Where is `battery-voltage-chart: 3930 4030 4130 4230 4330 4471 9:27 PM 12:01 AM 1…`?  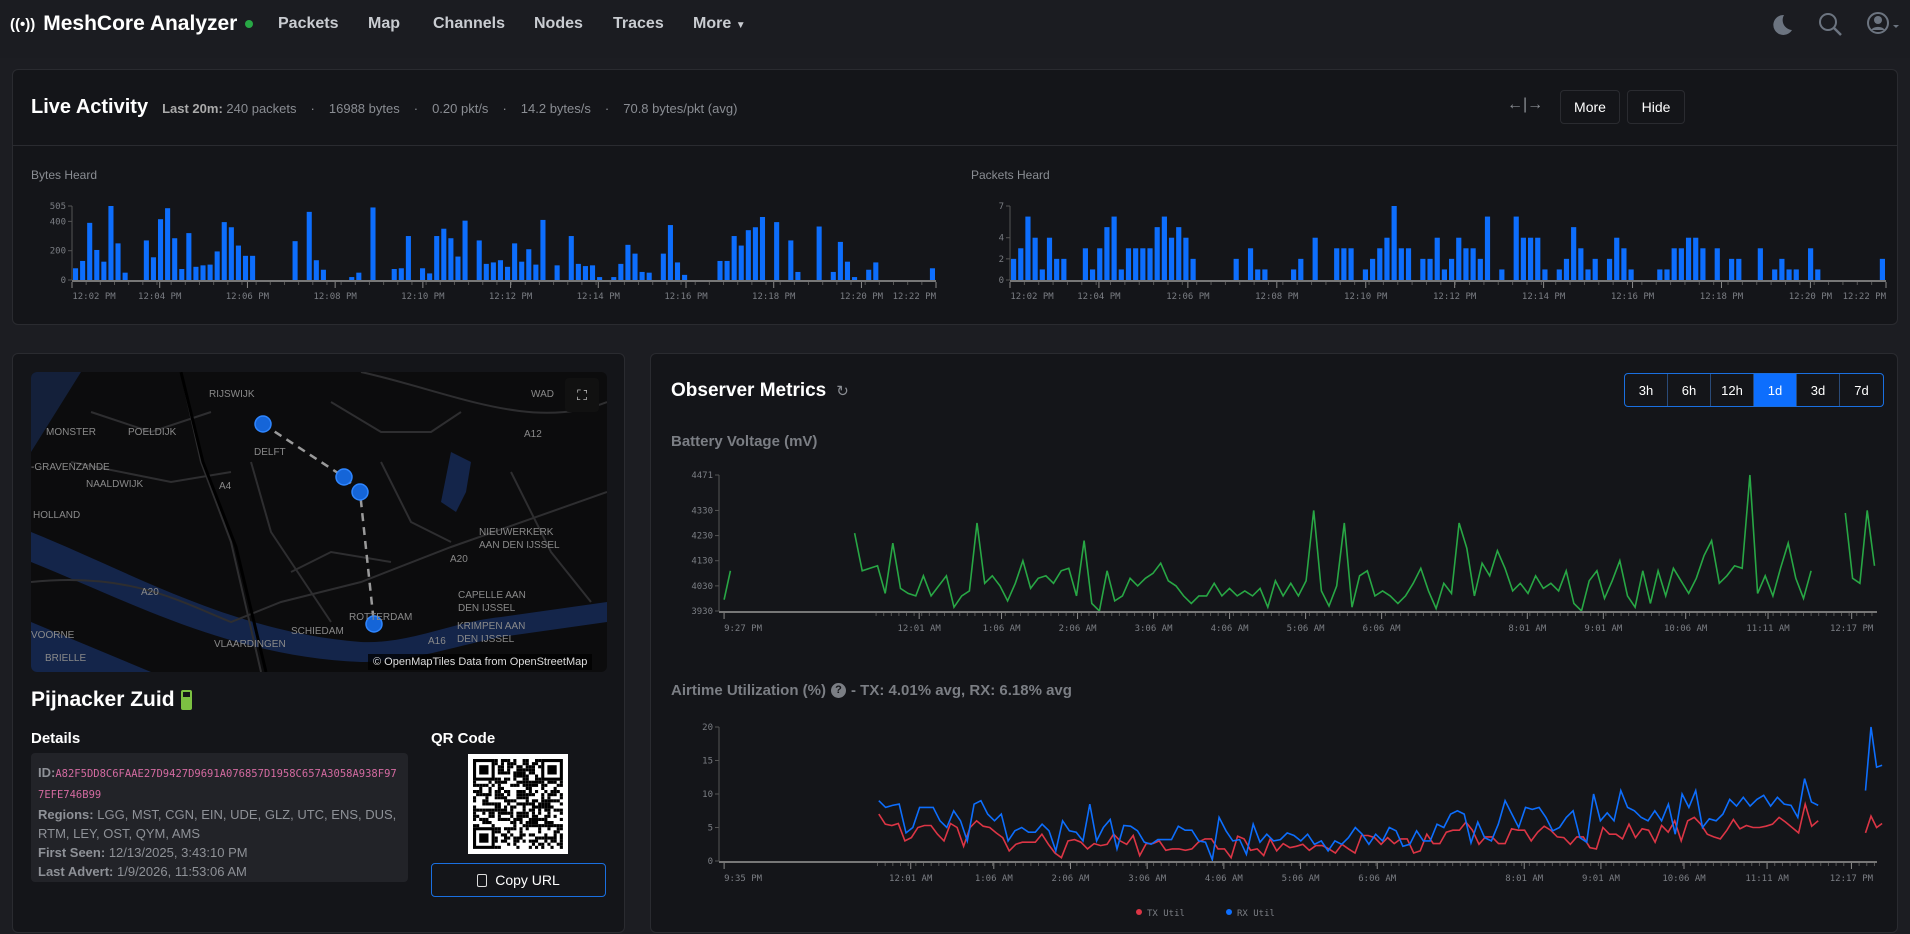 battery-voltage-chart: 3930 4030 4130 4230 4330 4471 9:27 PM 12:01 AM 1… is located at coordinates (1284, 552).